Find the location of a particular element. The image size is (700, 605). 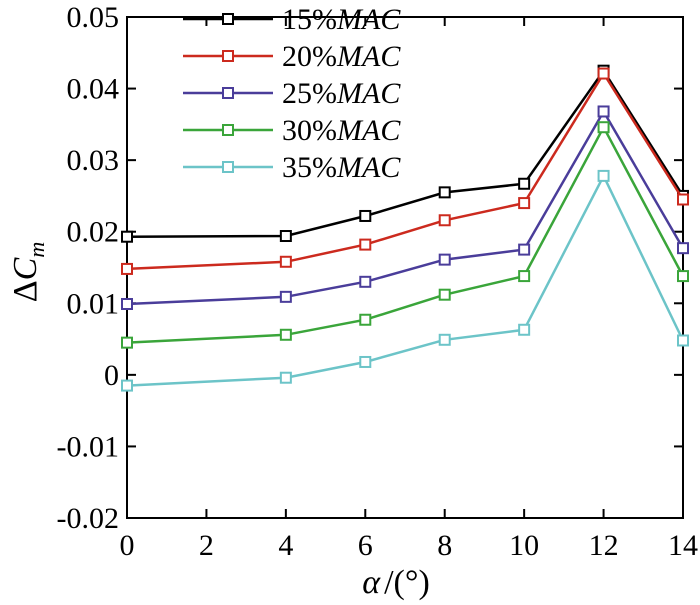

legend-entry: 30%MAC is located at coordinates (292, 130).